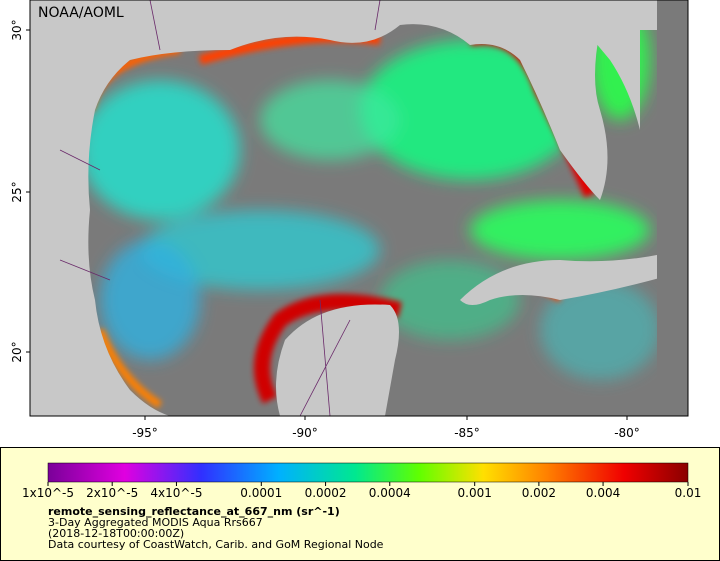 The image size is (720, 561). I want to click on cuba, so click(574, 277).